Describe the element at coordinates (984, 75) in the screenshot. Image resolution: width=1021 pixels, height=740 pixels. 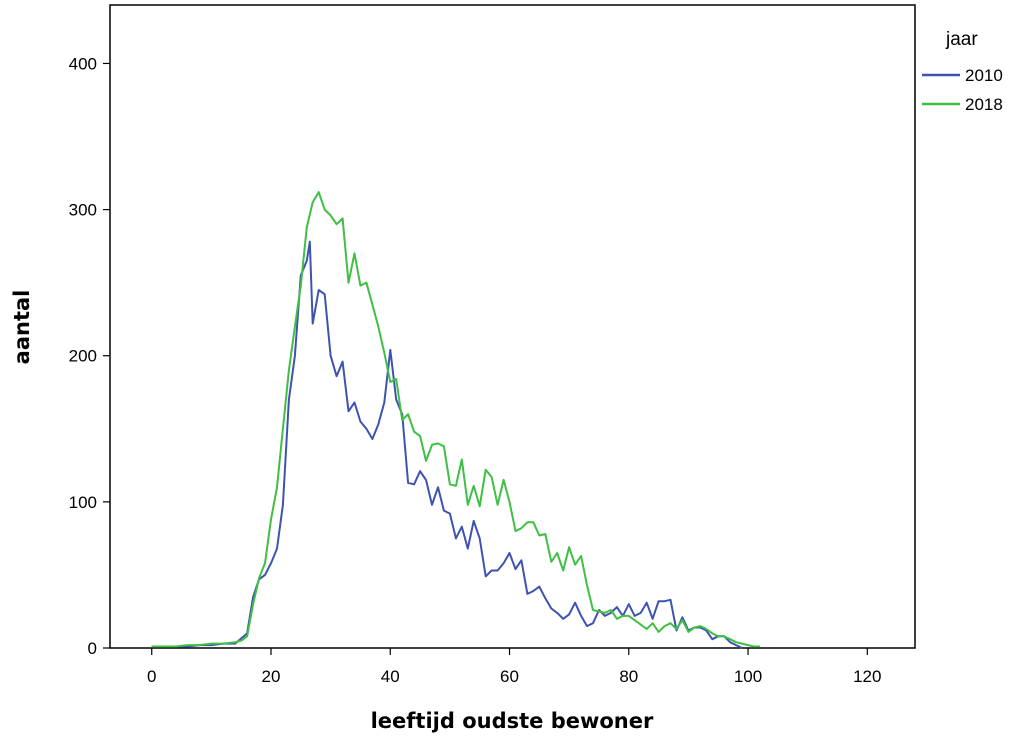
I see `legend-label-2010: 2010` at that location.